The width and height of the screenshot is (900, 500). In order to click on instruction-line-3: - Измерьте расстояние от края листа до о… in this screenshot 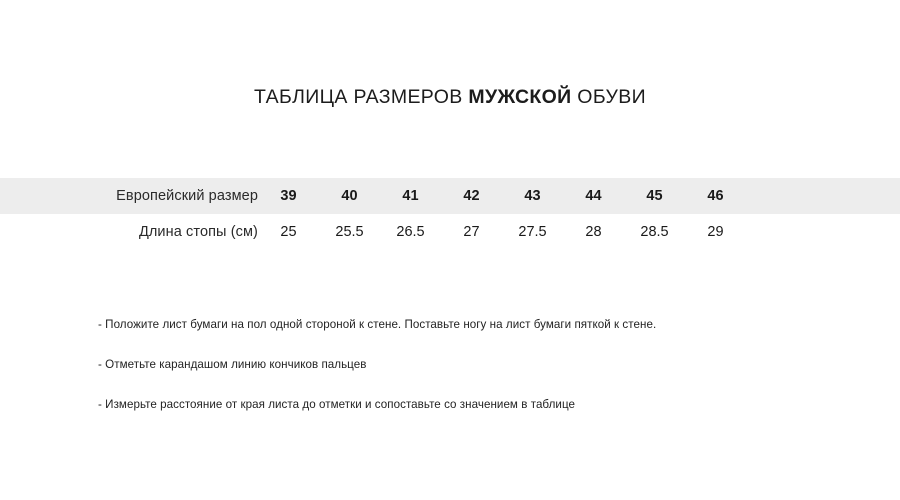, I will do `click(337, 404)`.